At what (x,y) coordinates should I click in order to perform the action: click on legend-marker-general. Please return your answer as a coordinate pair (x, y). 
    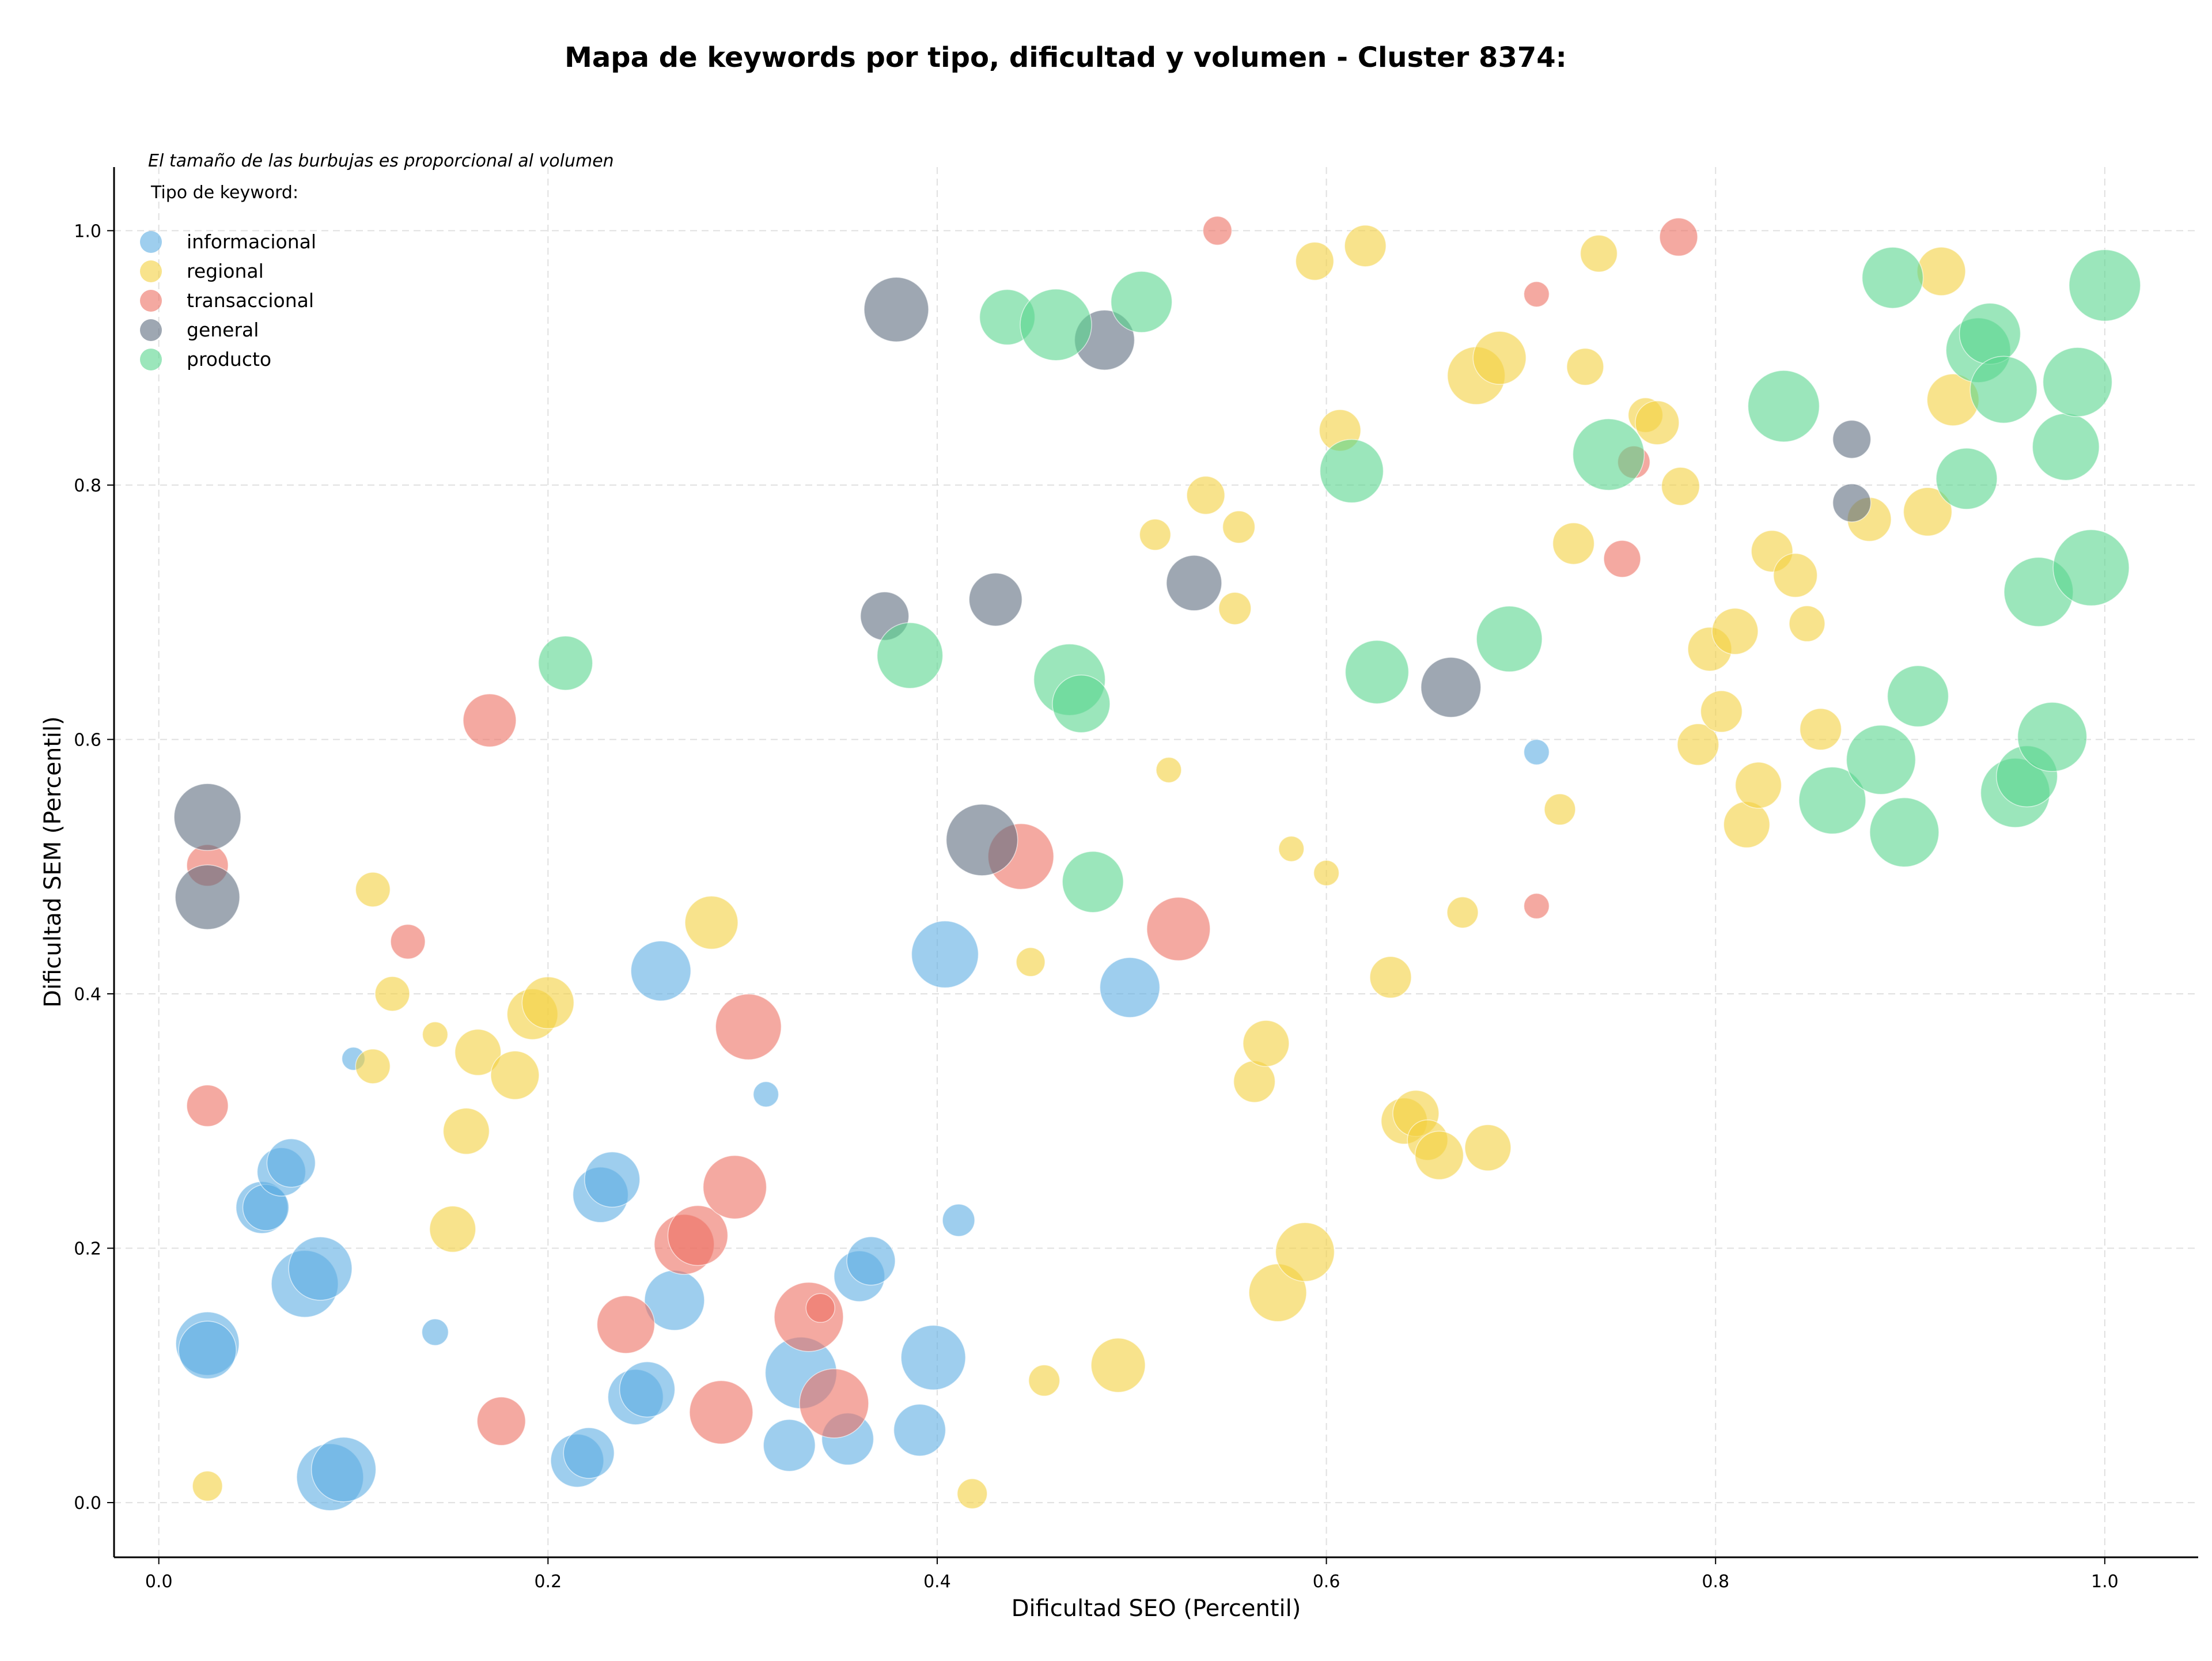
    Looking at the image, I should click on (151, 330).